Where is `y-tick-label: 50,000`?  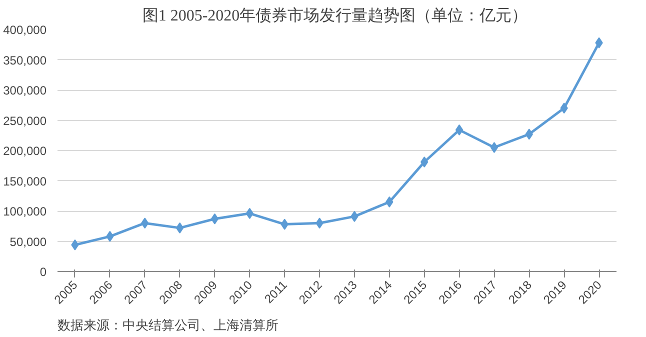
y-tick-label: 50,000 is located at coordinates (28, 241).